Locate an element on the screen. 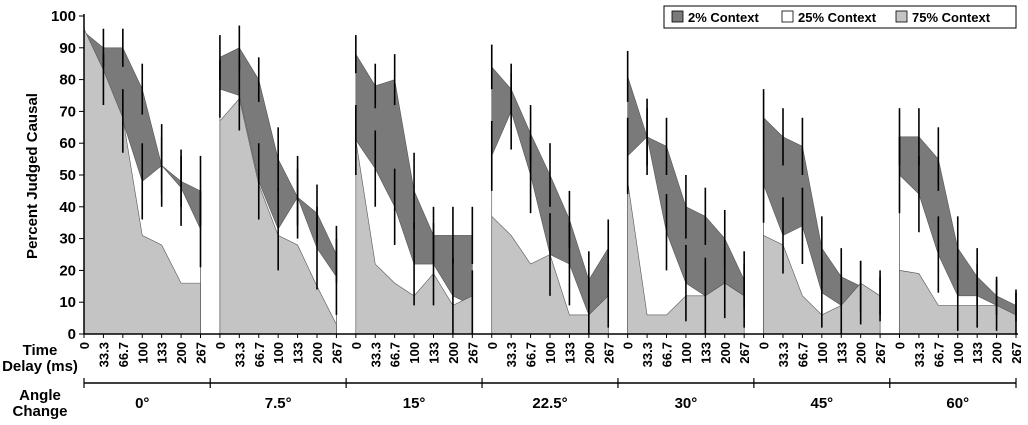  group-label: 30° is located at coordinates (686, 403).